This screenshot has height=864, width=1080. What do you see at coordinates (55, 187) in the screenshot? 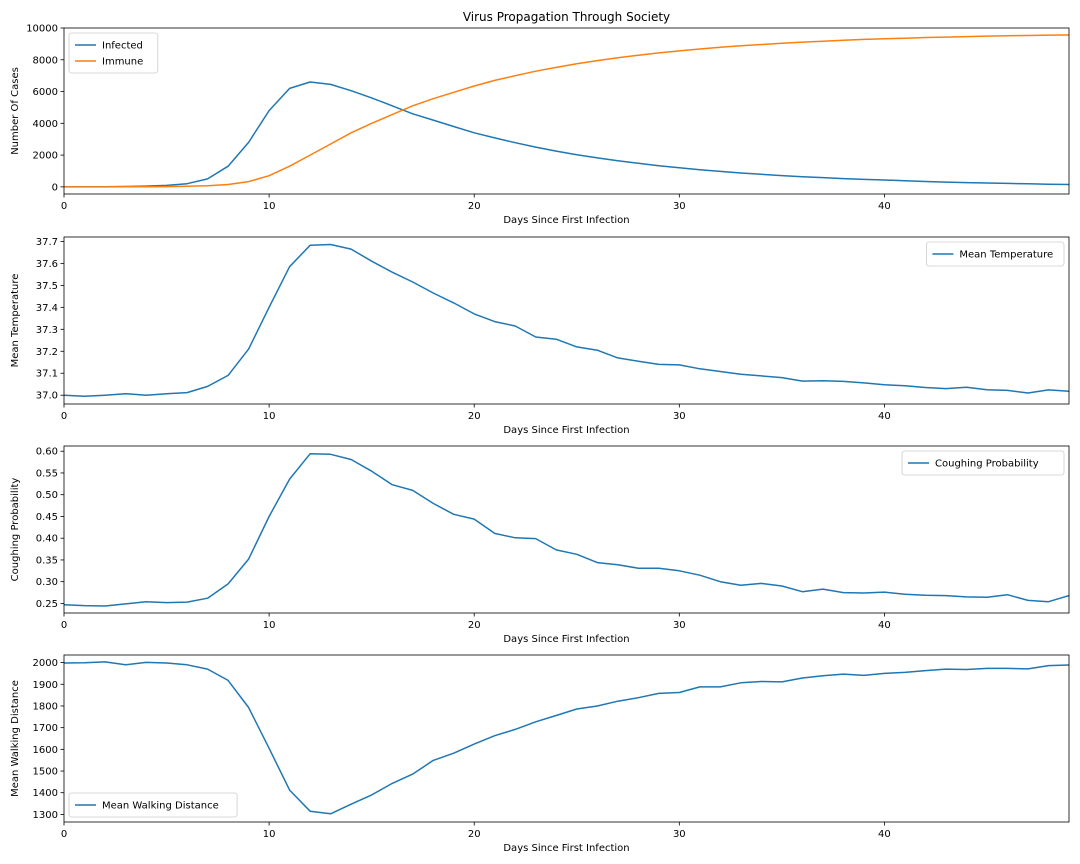
I see `y-tick-label: 0` at bounding box center [55, 187].